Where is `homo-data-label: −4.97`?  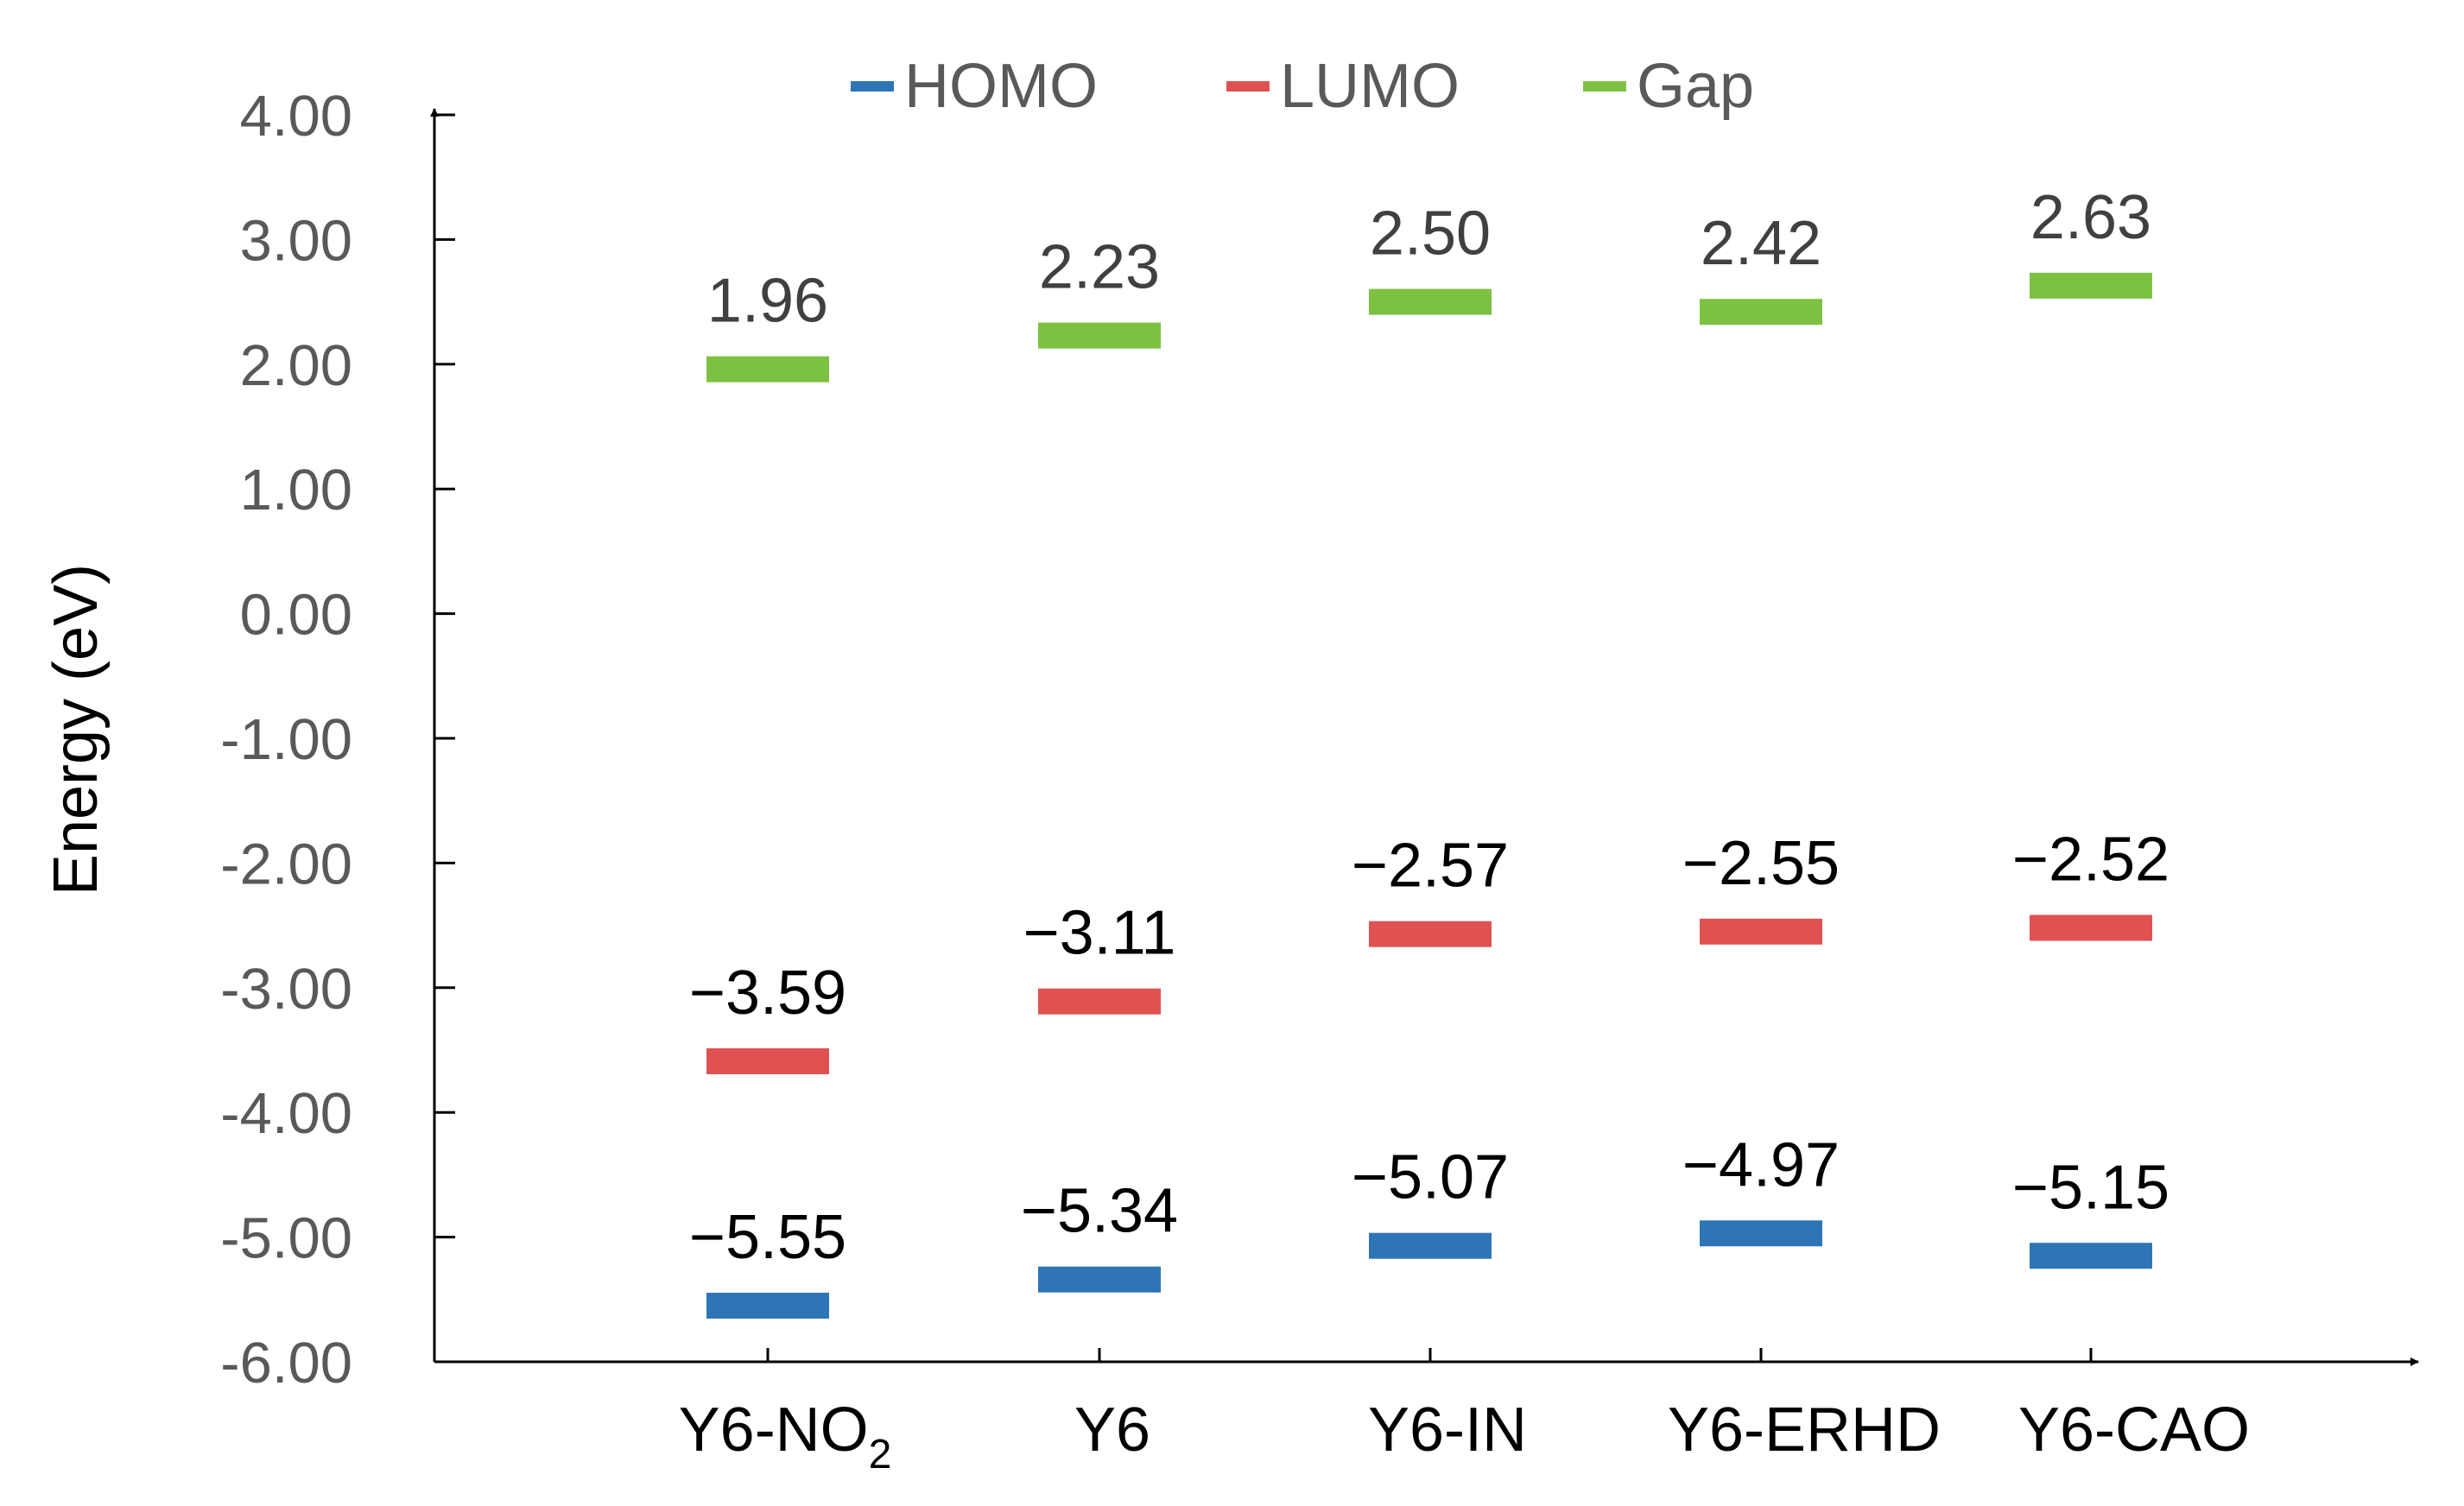 homo-data-label: −4.97 is located at coordinates (1761, 1165).